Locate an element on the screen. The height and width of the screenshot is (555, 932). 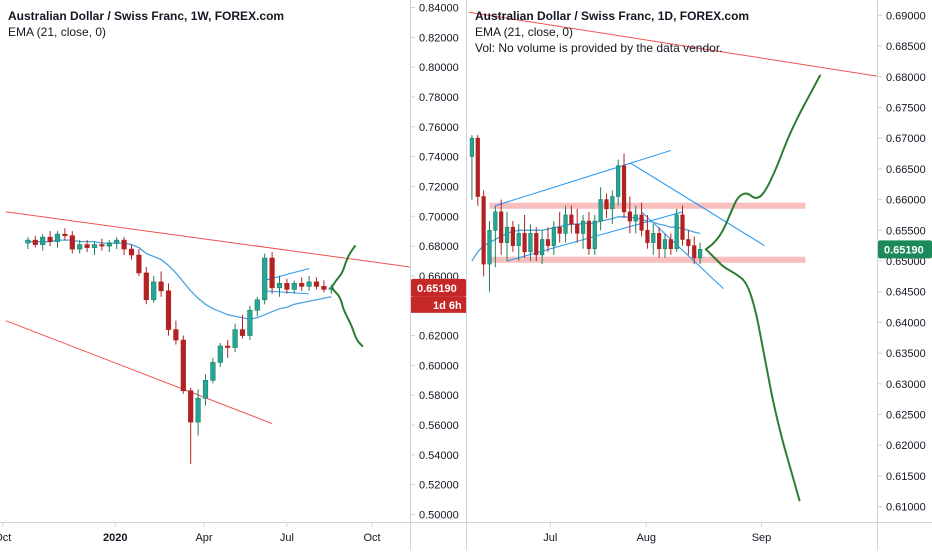
left-y-tick-label: 0.82000 is located at coordinates (439, 38).